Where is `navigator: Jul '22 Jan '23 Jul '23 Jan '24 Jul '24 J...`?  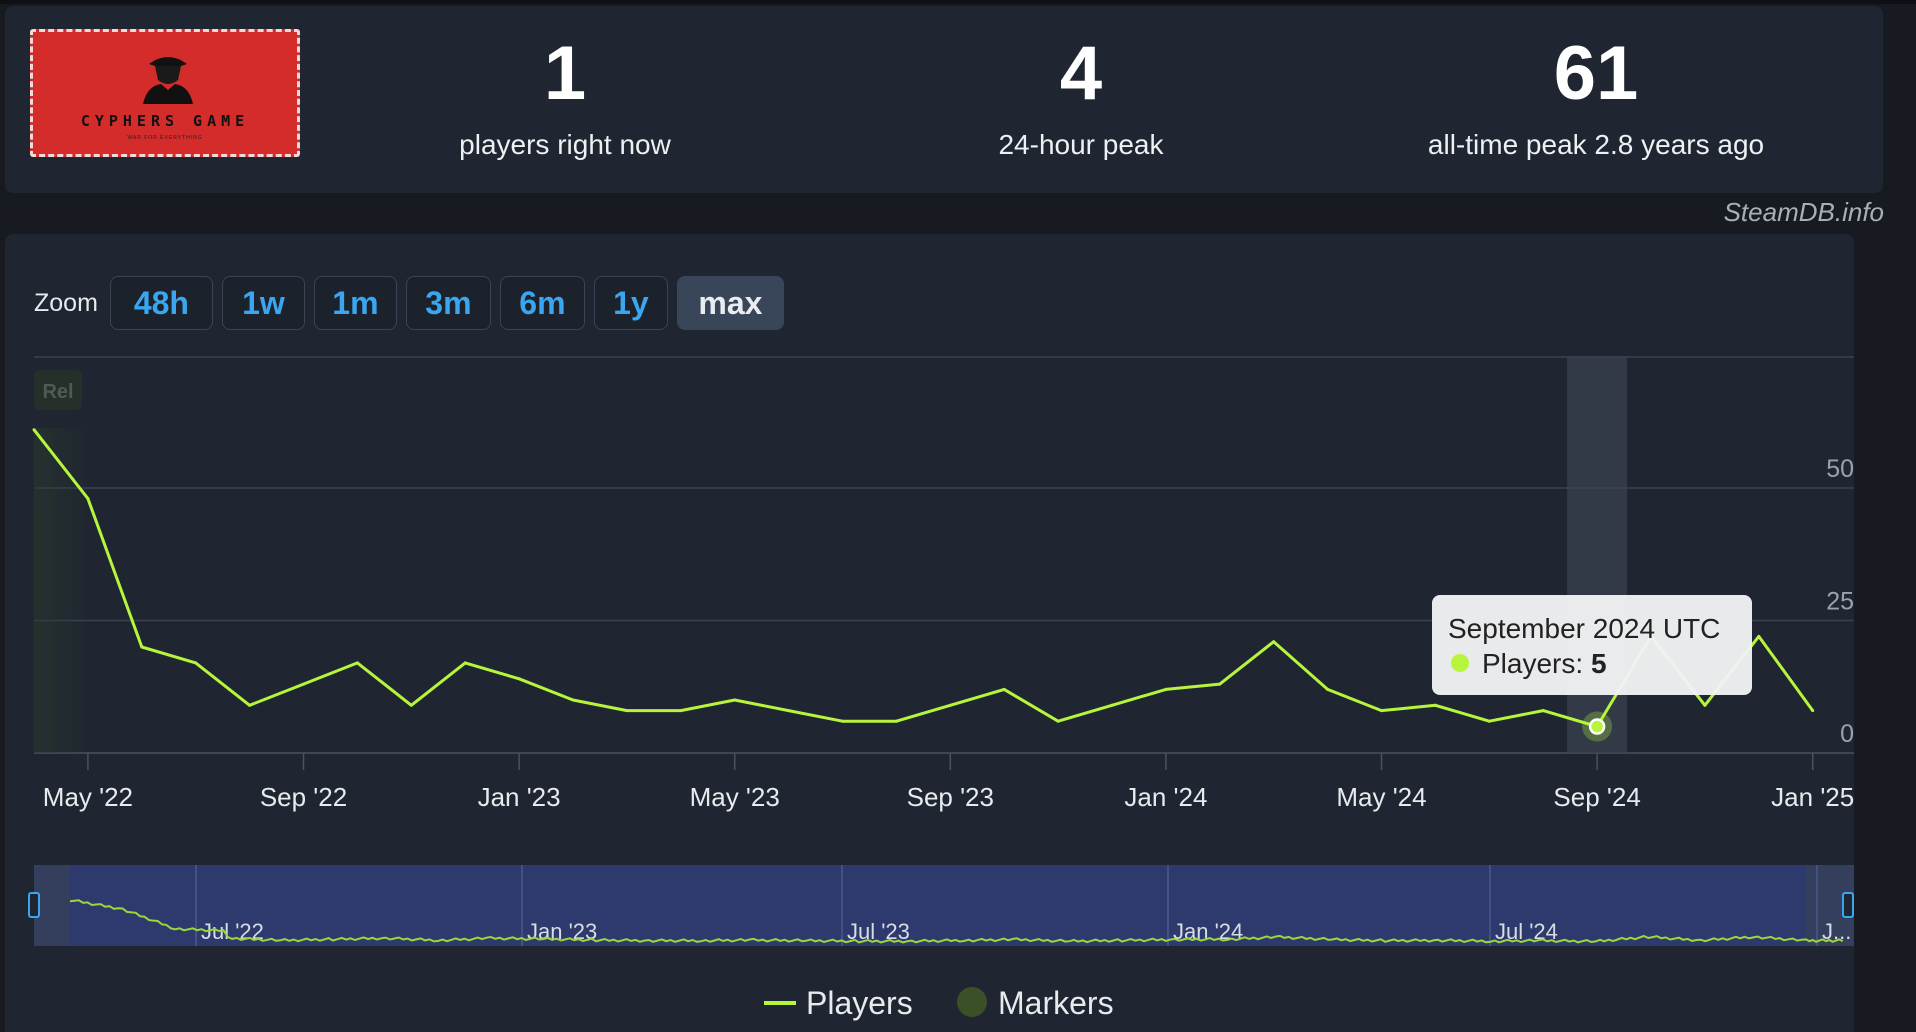 navigator: Jul '22 Jan '23 Jul '23 Jan '24 Jul '24 J... is located at coordinates (941, 905).